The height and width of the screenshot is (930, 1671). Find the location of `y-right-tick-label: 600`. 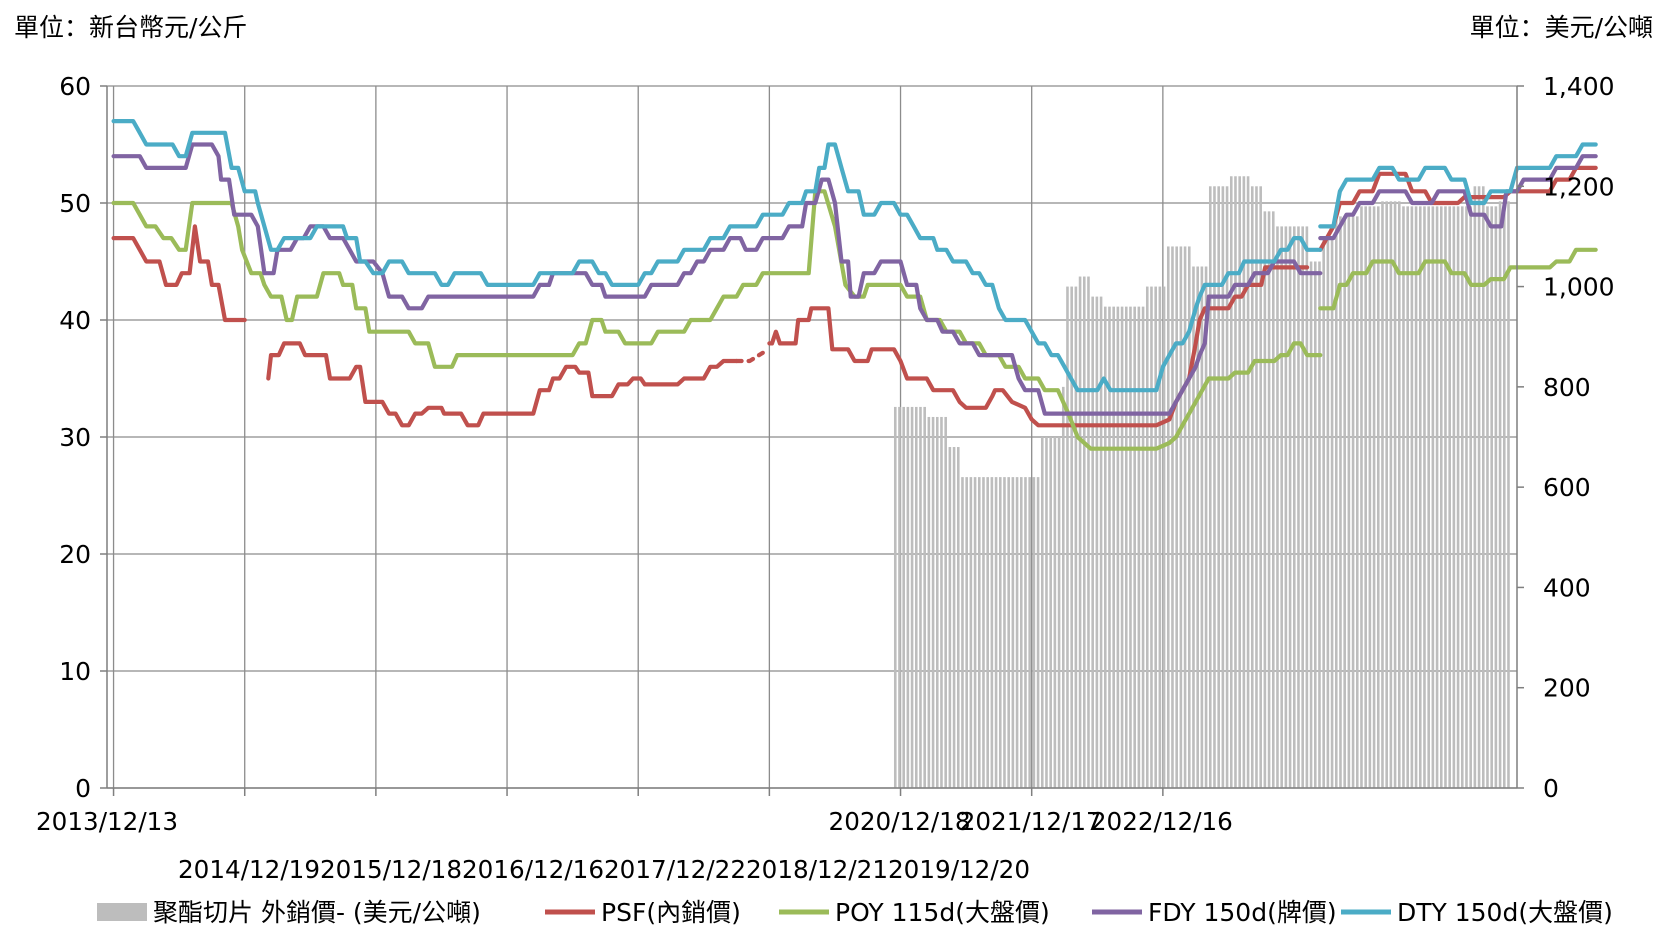

y-right-tick-label: 600 is located at coordinates (1567, 487).